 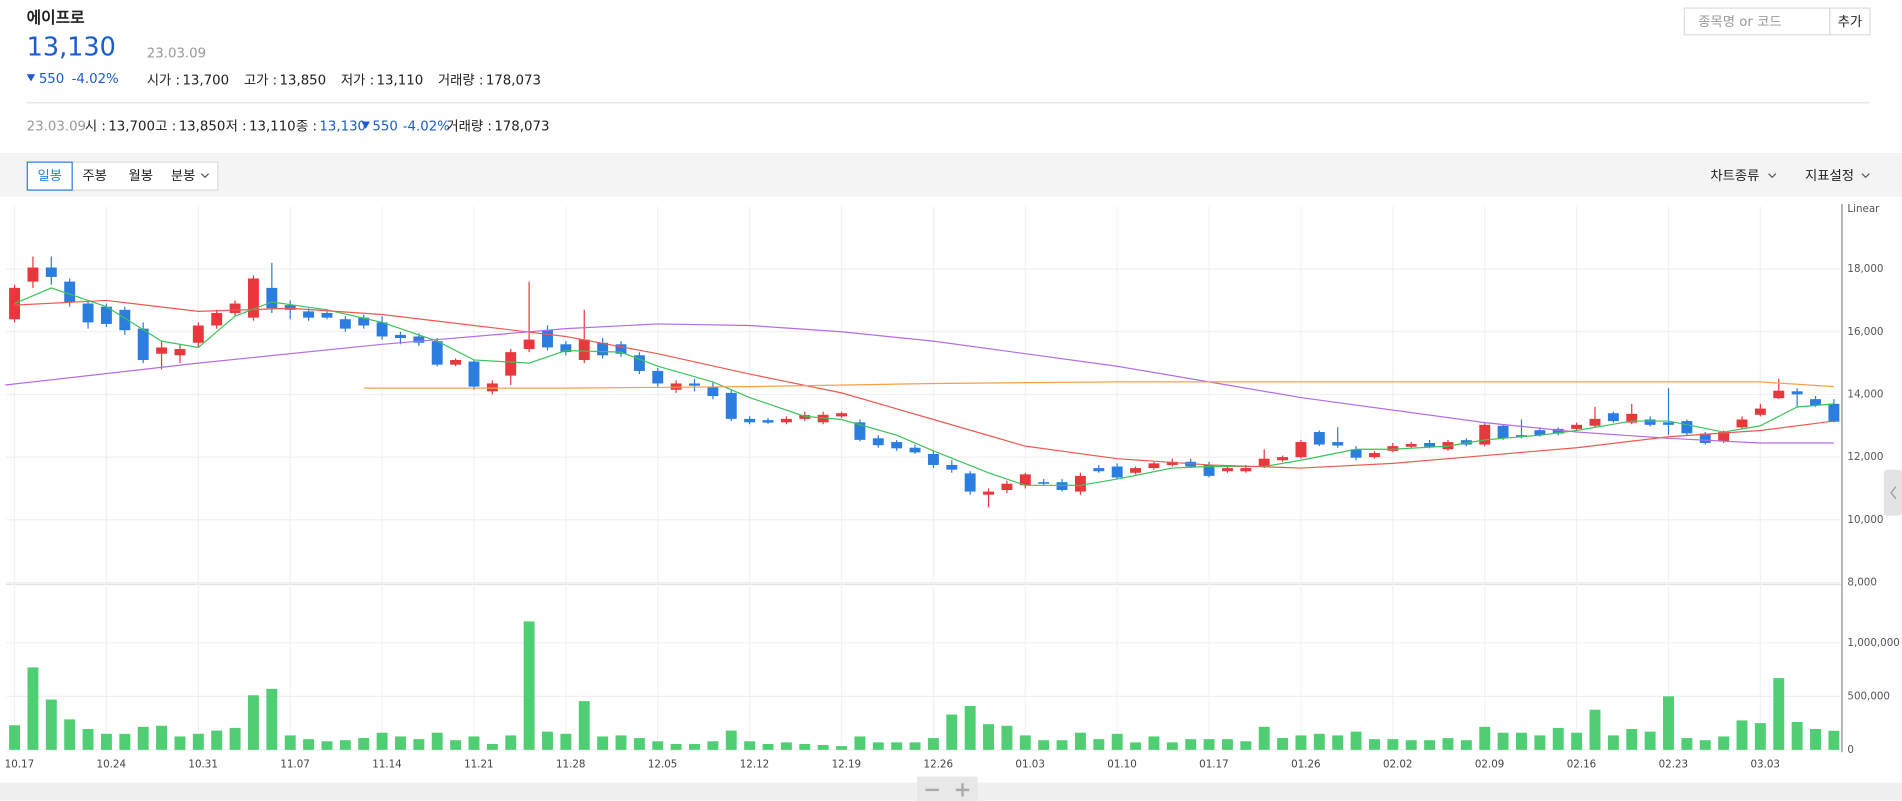 I want to click on menu: 지표설정, so click(x=1829, y=176).